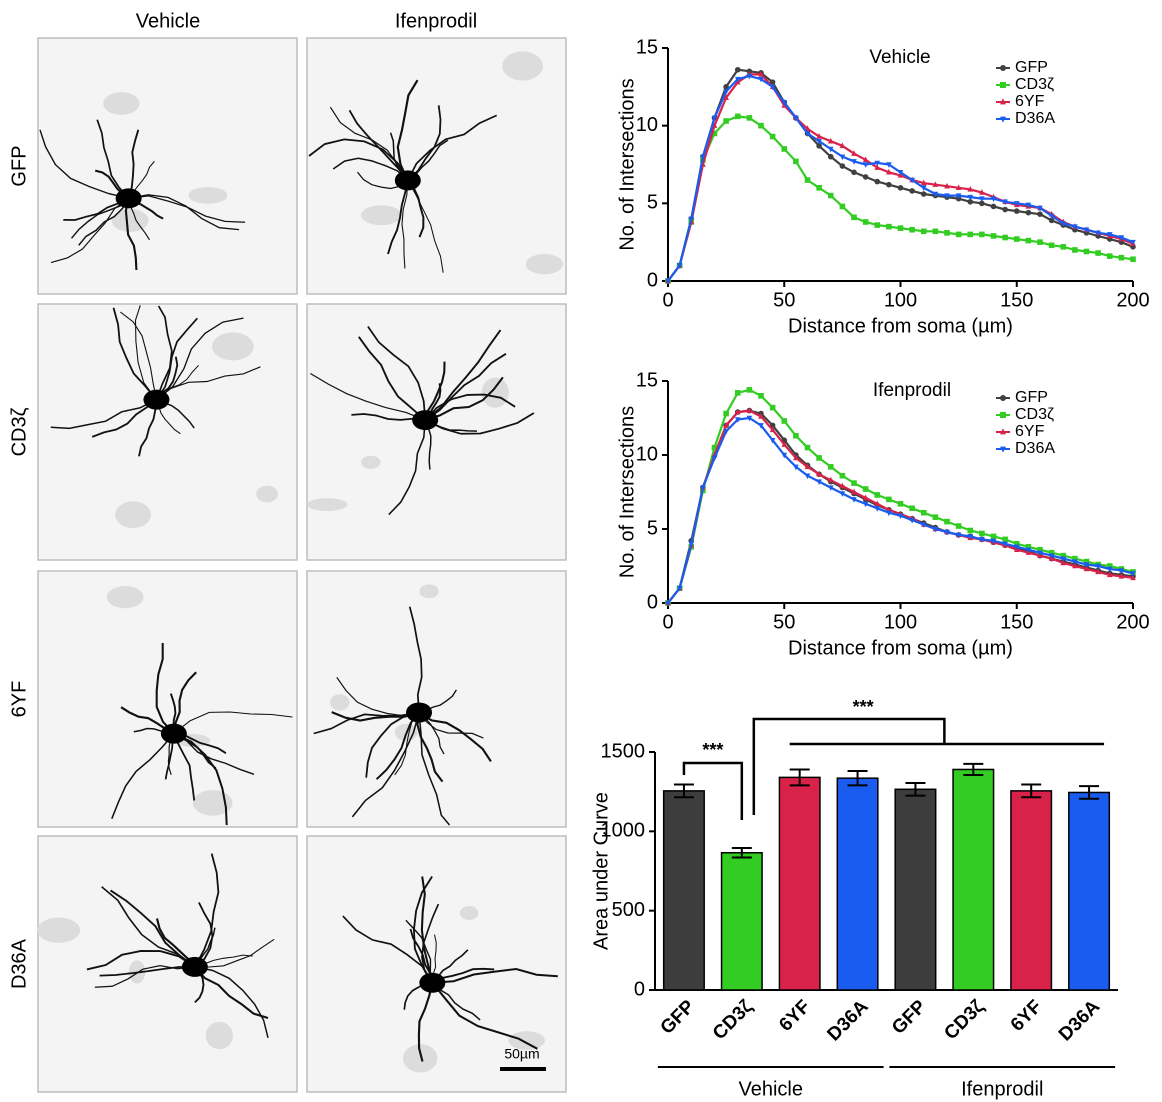 This screenshot has width=1162, height=1102. I want to click on x-axis-label: Distance from soma (µm), so click(900, 648).